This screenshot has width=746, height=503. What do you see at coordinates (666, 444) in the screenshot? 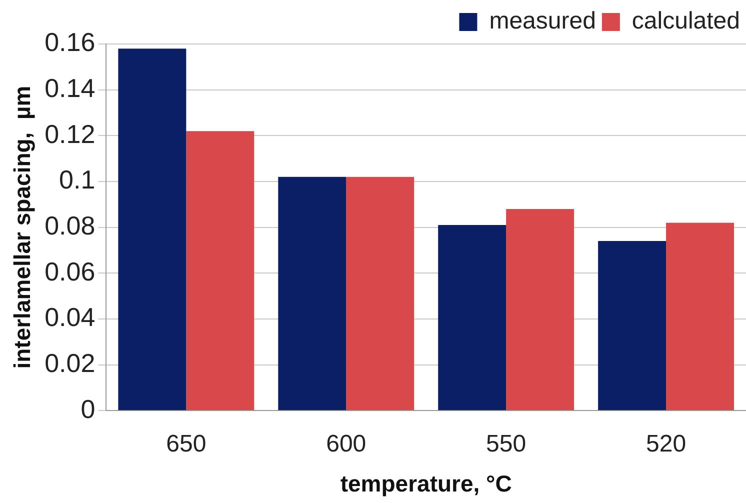
I see `x-tick-label: 520` at bounding box center [666, 444].